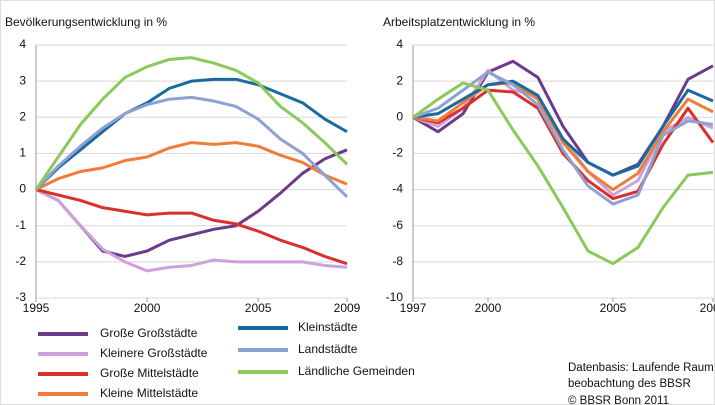  I want to click on legend-label: Kleinstädte, so click(328, 327).